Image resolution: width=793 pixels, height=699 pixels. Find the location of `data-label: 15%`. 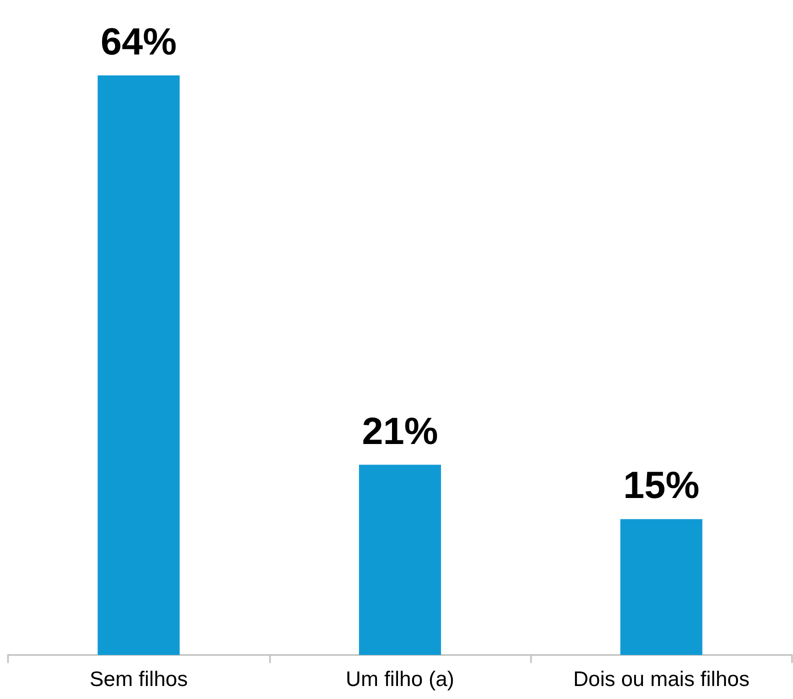

data-label: 15% is located at coordinates (661, 486).